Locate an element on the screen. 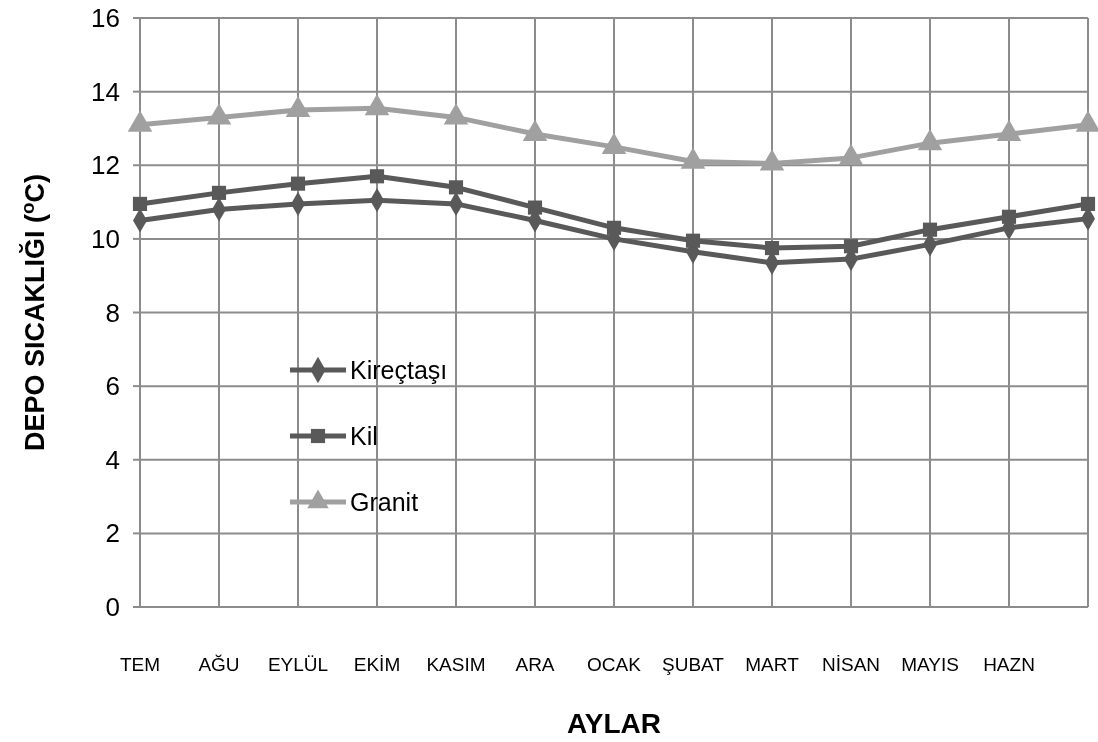 This screenshot has width=1098, height=742. legend-label: Granit is located at coordinates (384, 501).